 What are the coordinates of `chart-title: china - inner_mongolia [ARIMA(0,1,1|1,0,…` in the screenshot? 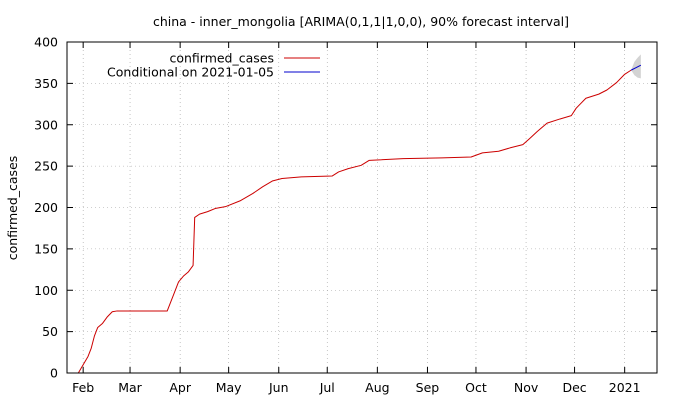 It's located at (361, 21).